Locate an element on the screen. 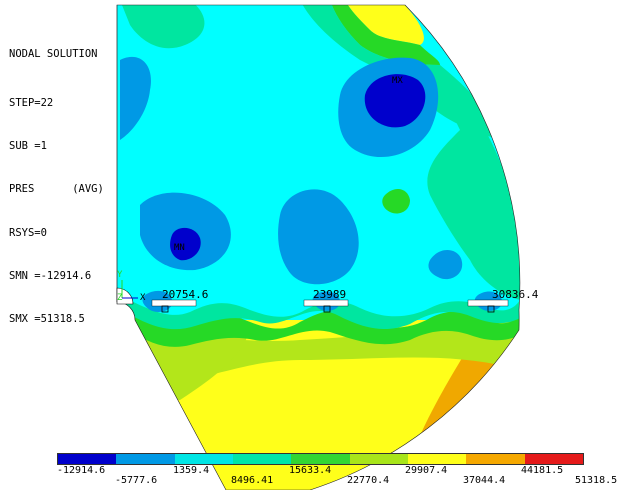 Image resolution: width=629 pixels, height=490 pixels. axis-z-label: Z is located at coordinates (120, 298).